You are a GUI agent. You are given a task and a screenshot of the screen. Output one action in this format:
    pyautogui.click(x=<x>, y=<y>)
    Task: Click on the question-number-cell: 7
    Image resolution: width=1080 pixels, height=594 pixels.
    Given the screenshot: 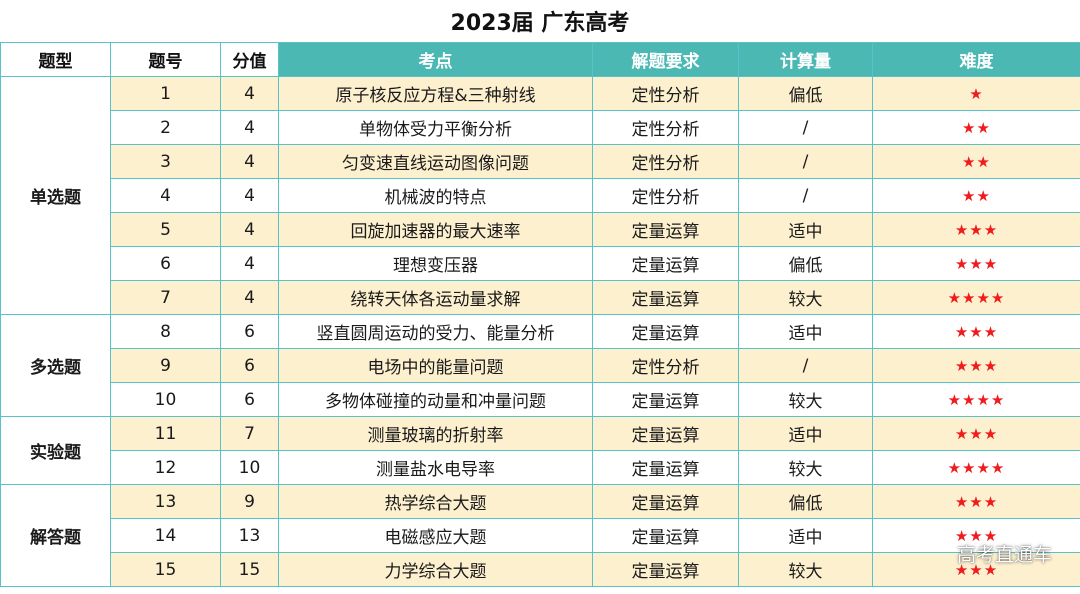 What is the action you would take?
    pyautogui.click(x=165, y=297)
    